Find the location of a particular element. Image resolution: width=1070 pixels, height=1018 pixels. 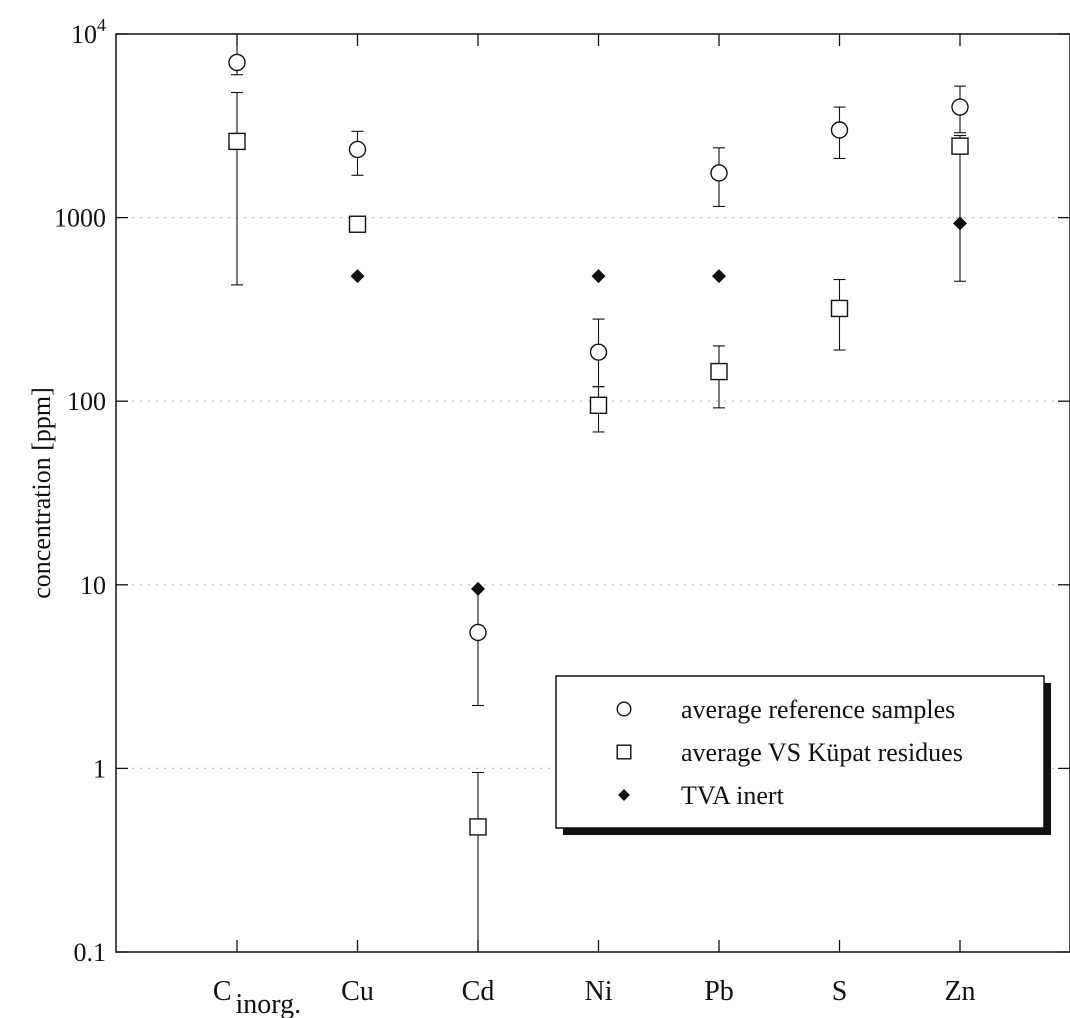

x-tick-label: Pb is located at coordinates (719, 991).